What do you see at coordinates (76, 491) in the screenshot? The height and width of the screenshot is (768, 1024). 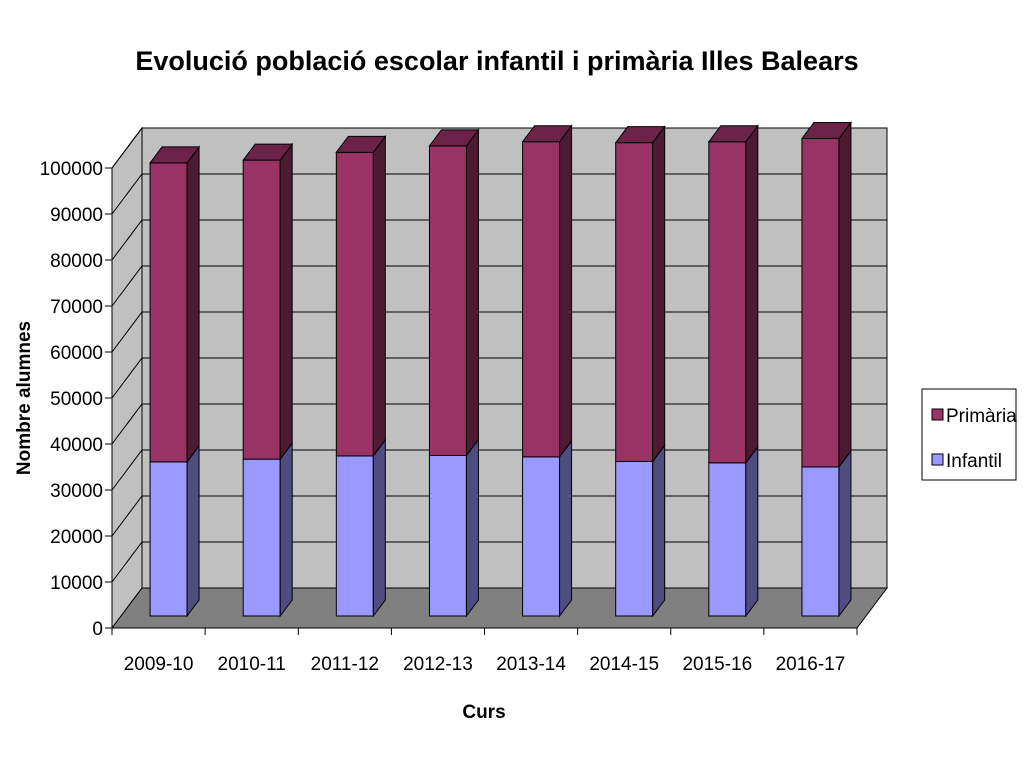 I see `y-tick-label: 30000` at bounding box center [76, 491].